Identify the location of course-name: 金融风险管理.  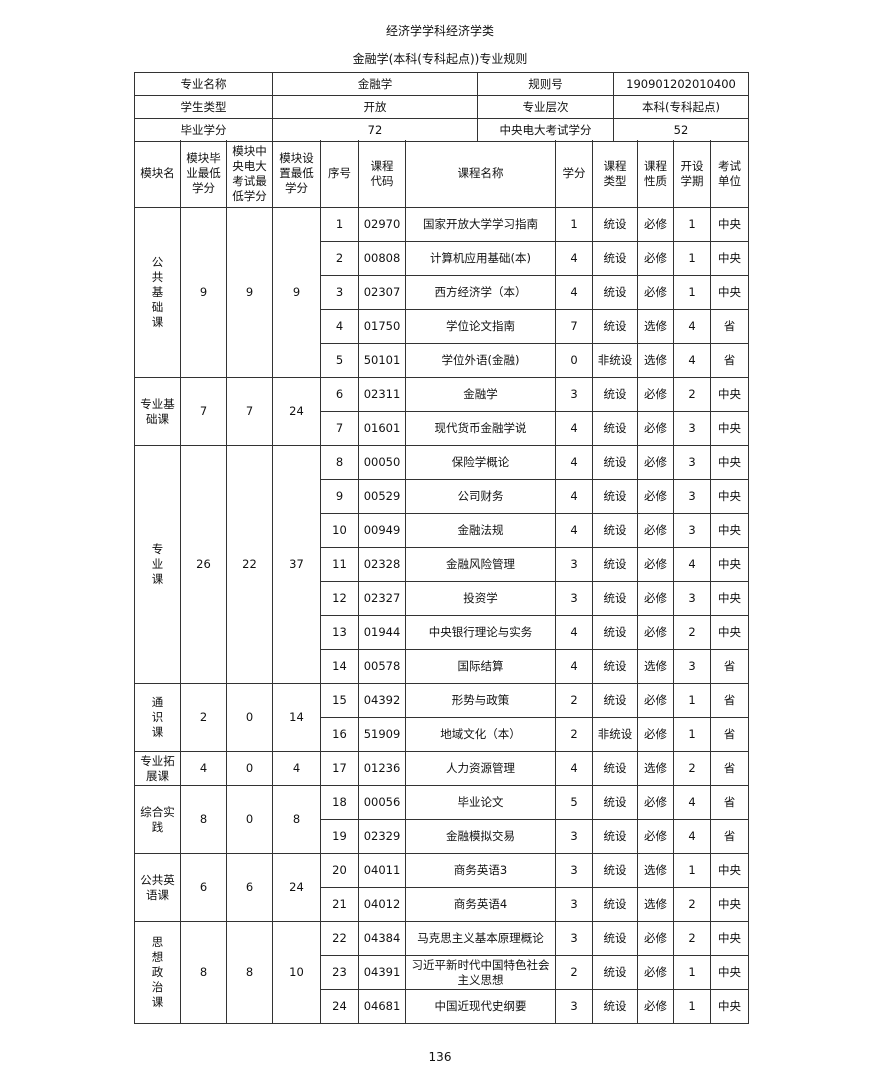
(480, 564).